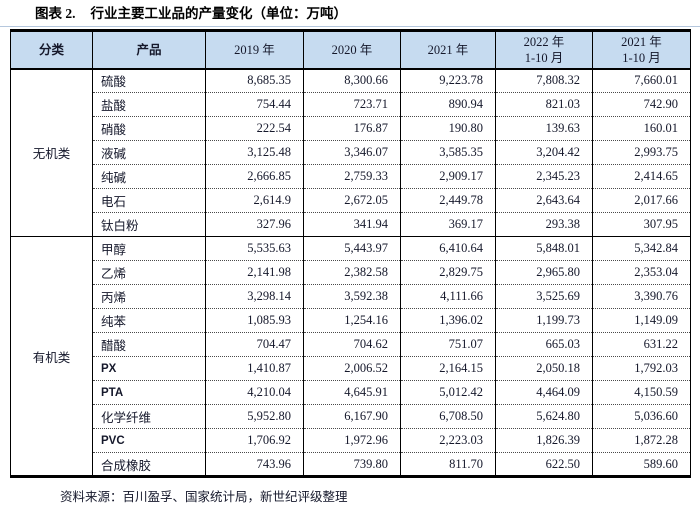 This screenshot has width=700, height=515. What do you see at coordinates (448, 440) in the screenshot?
I see `value-cell: 2,223.03` at bounding box center [448, 440].